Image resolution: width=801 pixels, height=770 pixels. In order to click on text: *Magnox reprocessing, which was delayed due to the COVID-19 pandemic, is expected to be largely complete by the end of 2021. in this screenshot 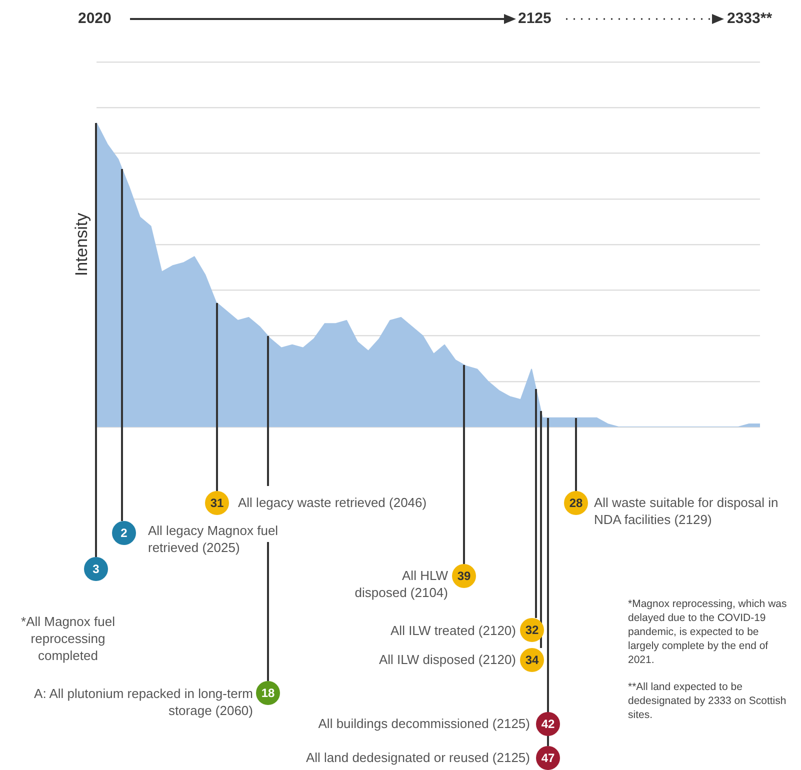, I will do `click(708, 632)`.